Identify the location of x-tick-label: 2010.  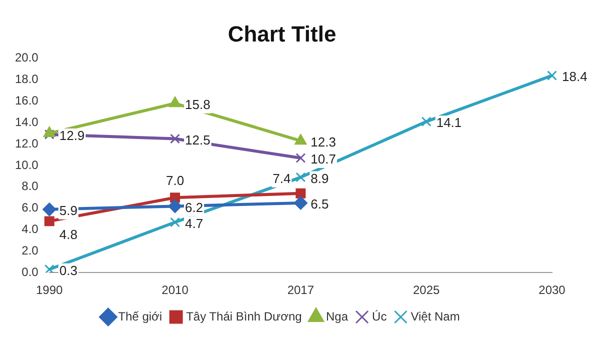
(175, 290).